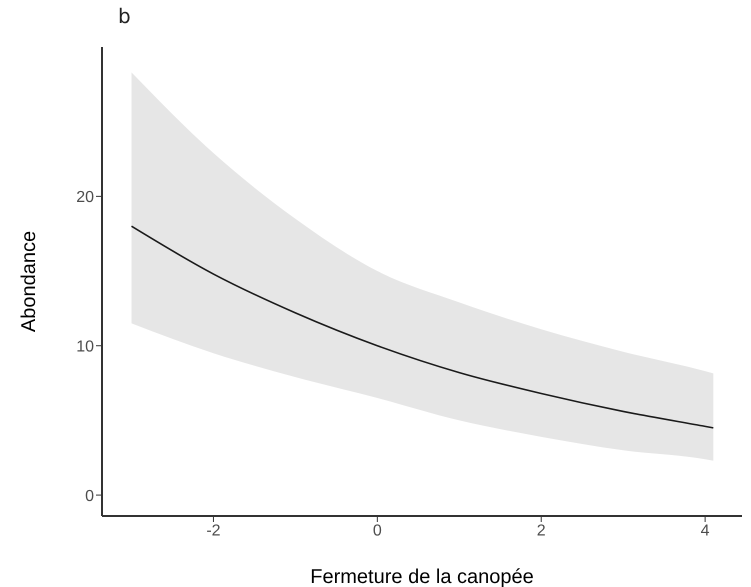  Describe the element at coordinates (29, 281) in the screenshot. I see `y-axis-title: Abondance` at that location.